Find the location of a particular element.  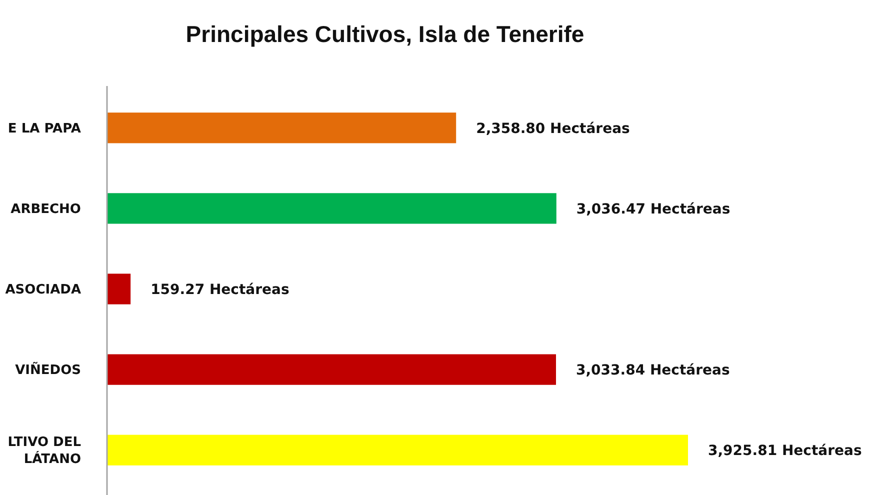

data-label: 3,033.84 Hectáreas is located at coordinates (653, 370).